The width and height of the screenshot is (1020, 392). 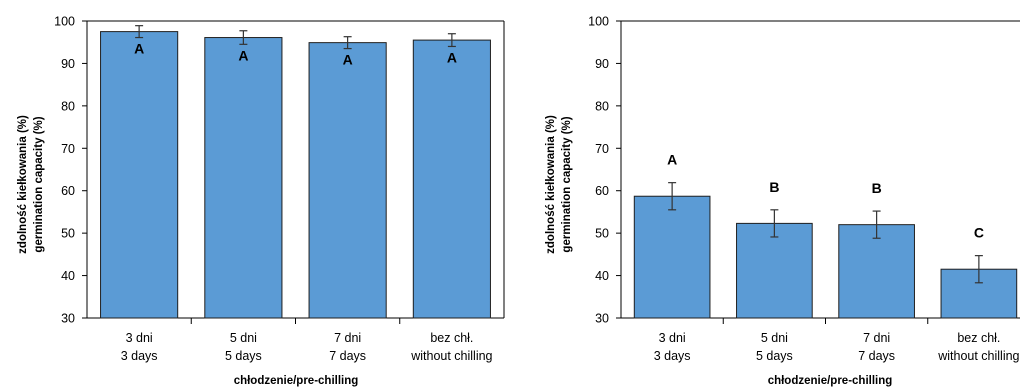 I want to click on significance-letter: C, so click(x=979, y=233).